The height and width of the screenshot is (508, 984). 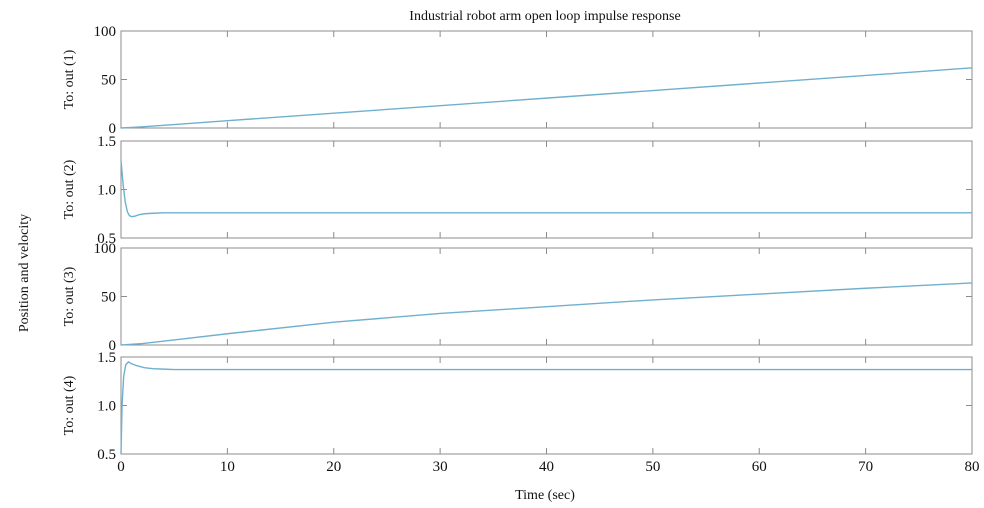 What do you see at coordinates (652, 467) in the screenshot?
I see `x-tick-label: 50` at bounding box center [652, 467].